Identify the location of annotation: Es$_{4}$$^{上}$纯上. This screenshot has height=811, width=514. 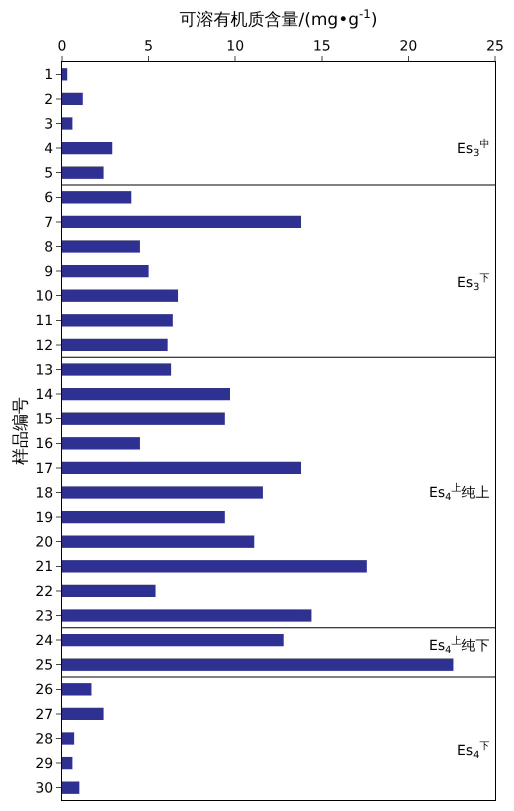
(459, 492).